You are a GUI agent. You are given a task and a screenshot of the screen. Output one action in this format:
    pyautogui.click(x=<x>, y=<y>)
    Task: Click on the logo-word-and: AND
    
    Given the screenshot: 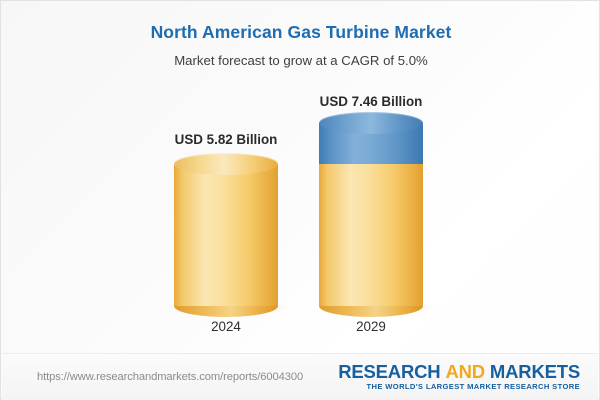 What is the action you would take?
    pyautogui.click(x=465, y=371)
    